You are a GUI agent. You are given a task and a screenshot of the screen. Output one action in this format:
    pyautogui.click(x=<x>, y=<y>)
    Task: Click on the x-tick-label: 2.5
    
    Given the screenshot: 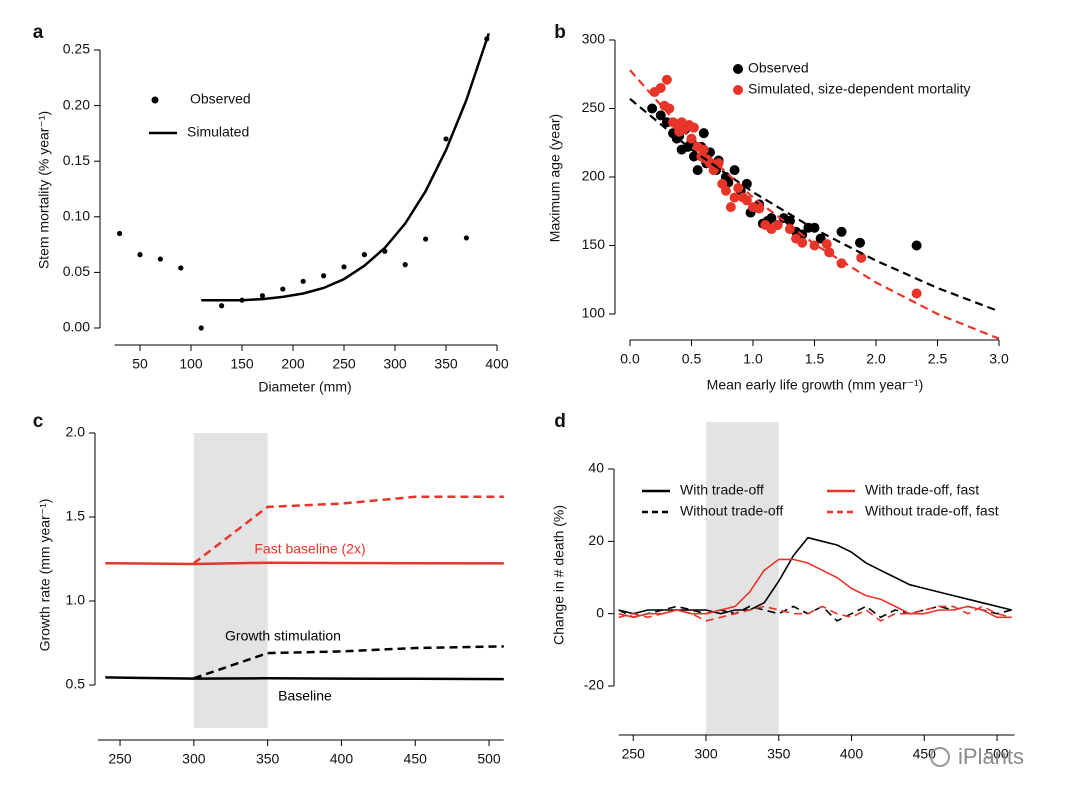 What is the action you would take?
    pyautogui.click(x=938, y=359)
    